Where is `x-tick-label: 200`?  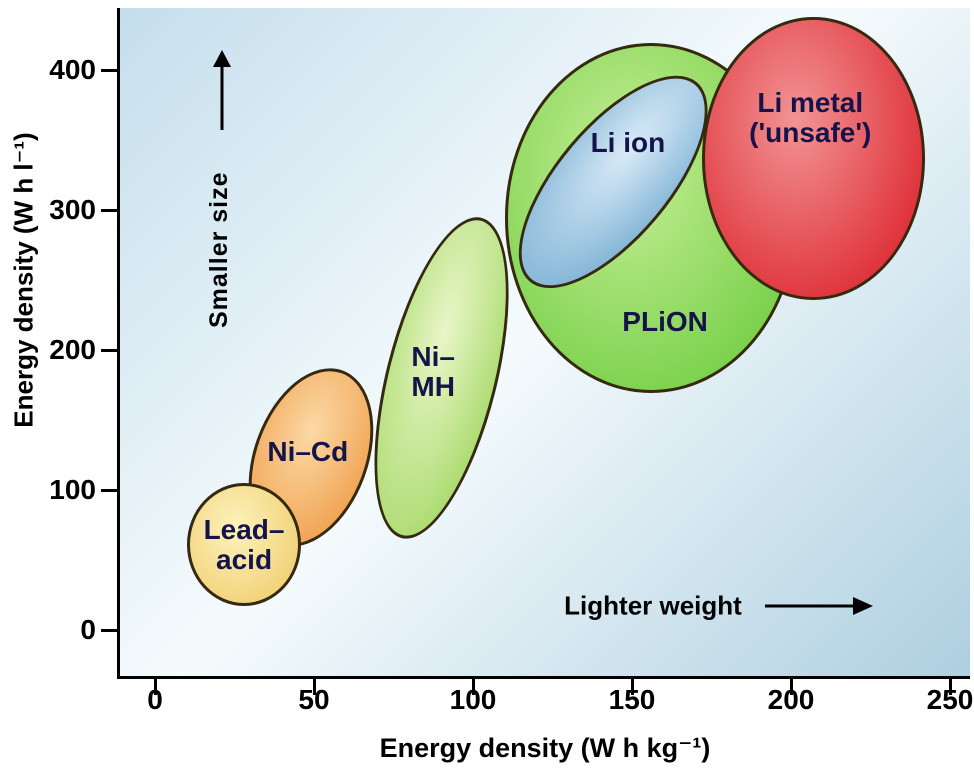
x-tick-label: 200 is located at coordinates (791, 699).